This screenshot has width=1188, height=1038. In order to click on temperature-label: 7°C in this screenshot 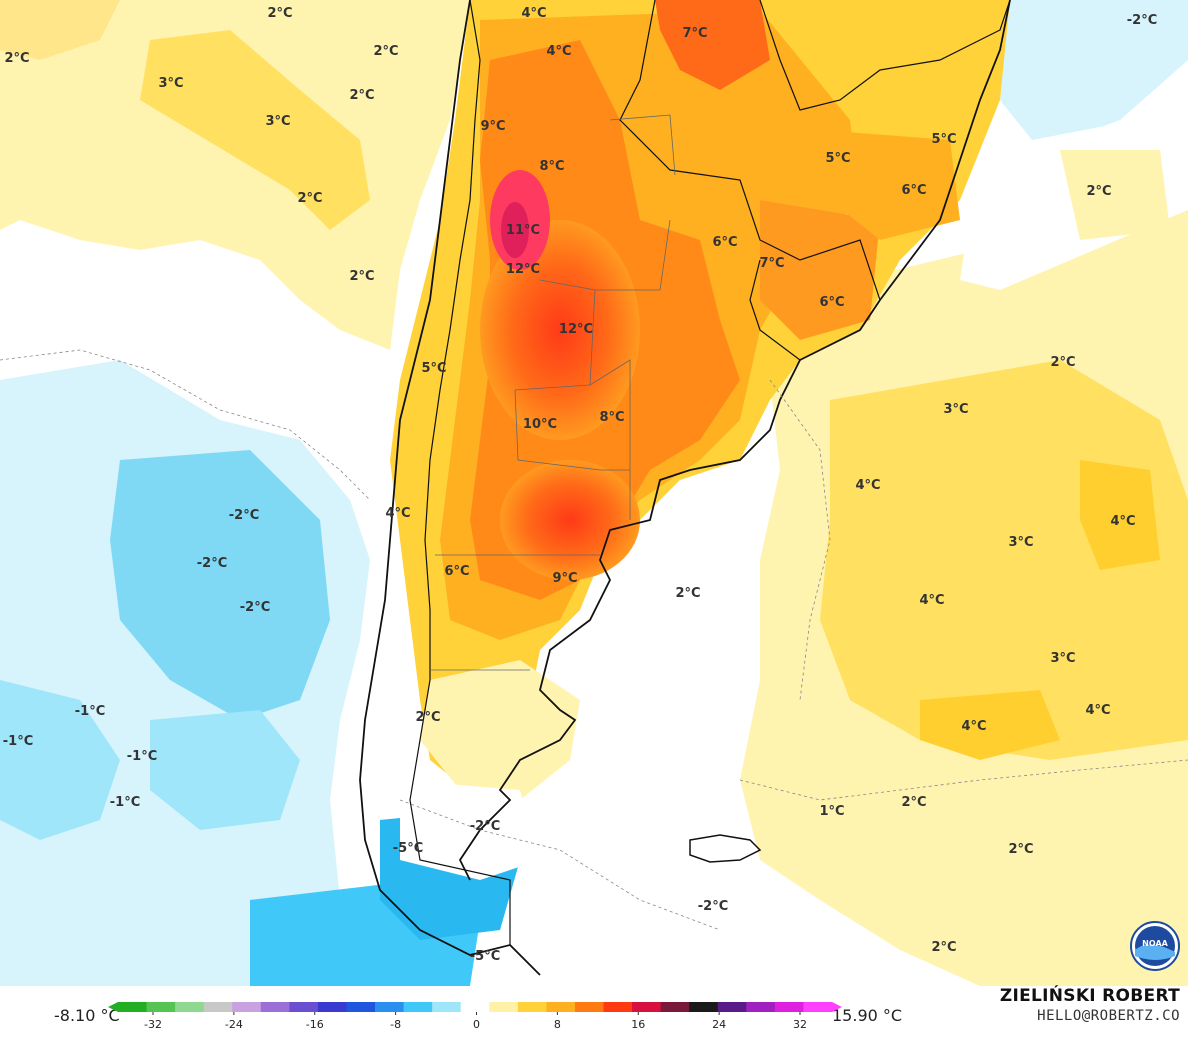, I will do `click(771, 263)`.